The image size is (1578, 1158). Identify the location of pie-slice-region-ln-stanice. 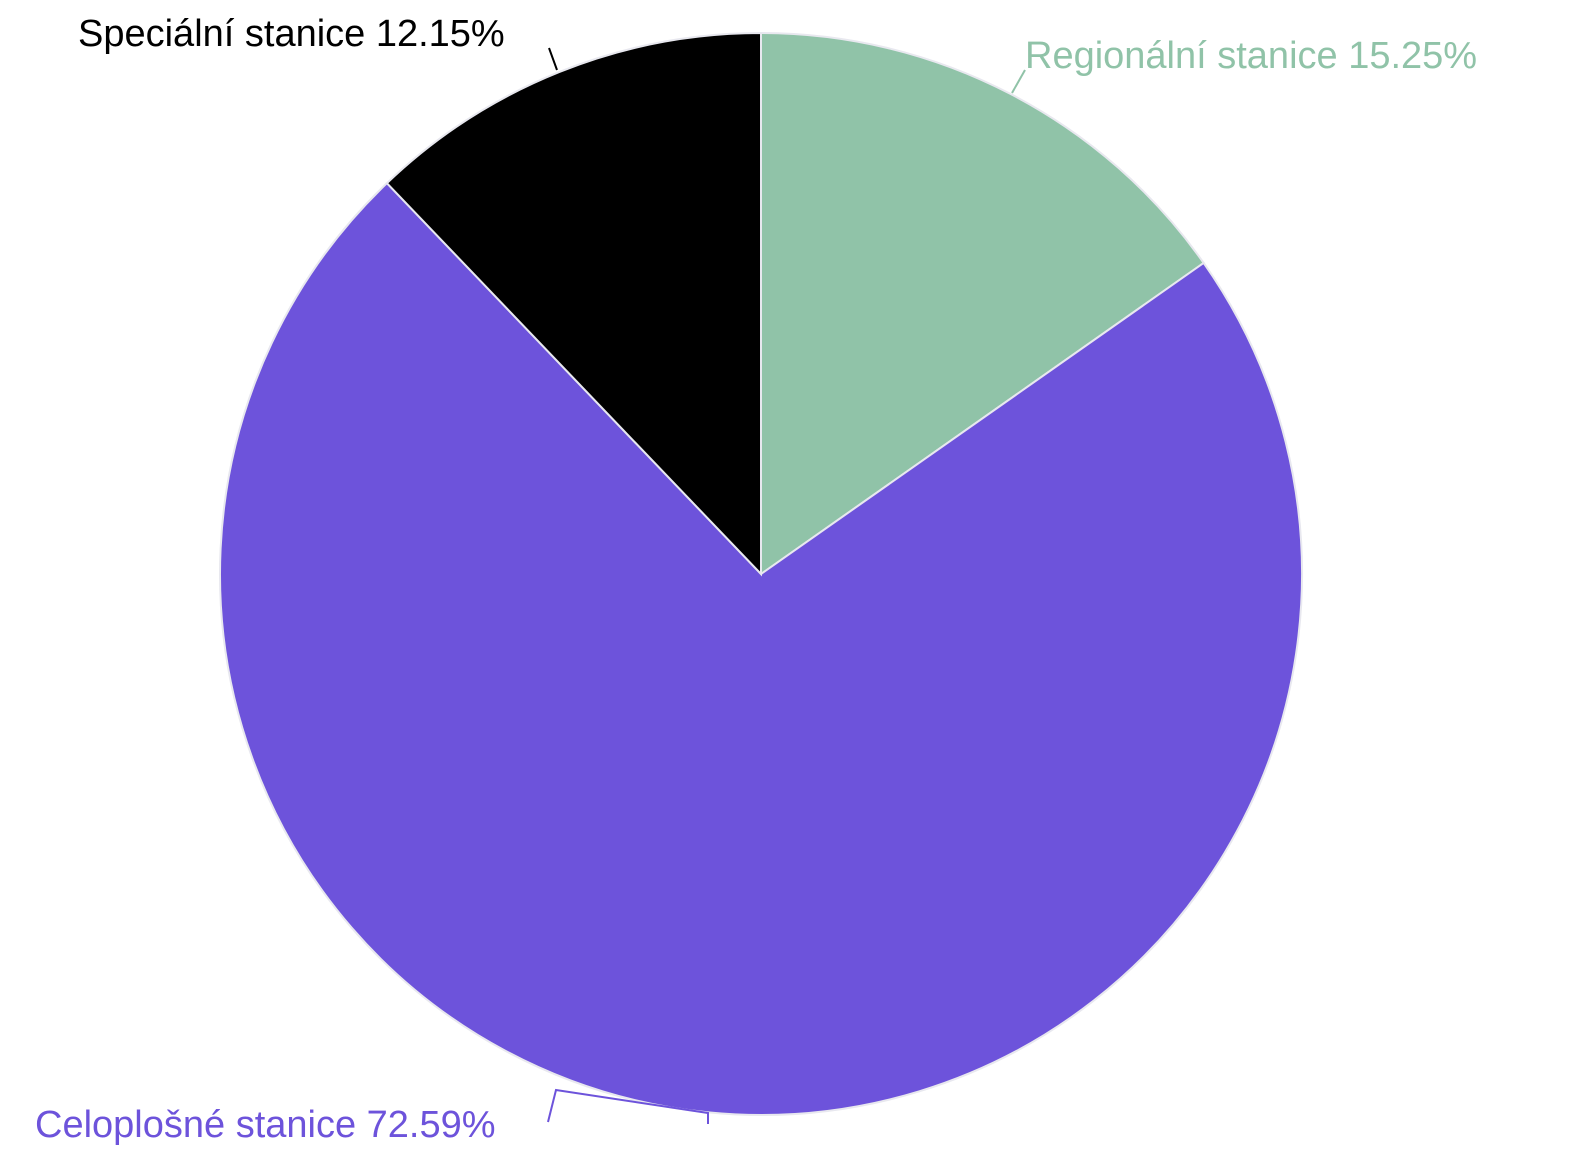
(983, 303).